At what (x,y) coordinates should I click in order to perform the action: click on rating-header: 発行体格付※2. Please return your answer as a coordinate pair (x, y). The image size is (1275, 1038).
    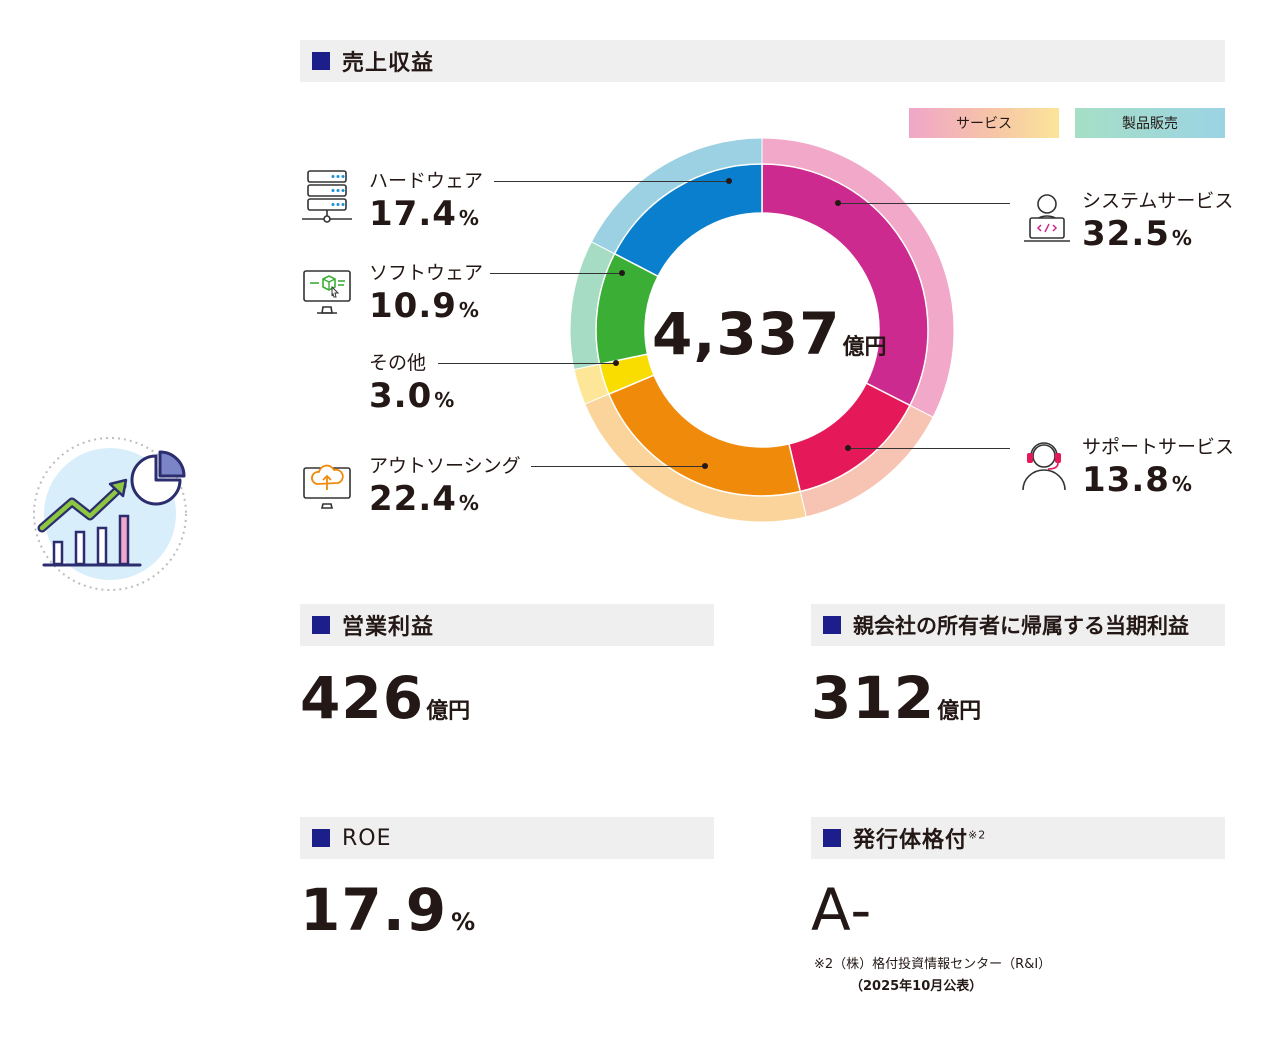
    Looking at the image, I should click on (1018, 838).